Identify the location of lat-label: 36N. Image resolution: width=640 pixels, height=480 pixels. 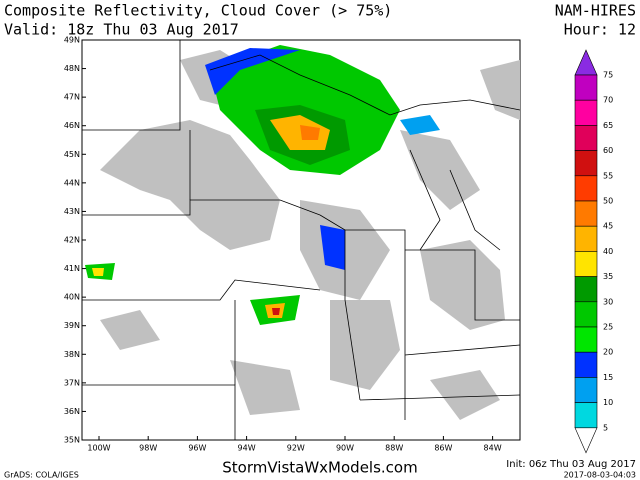
(72, 411).